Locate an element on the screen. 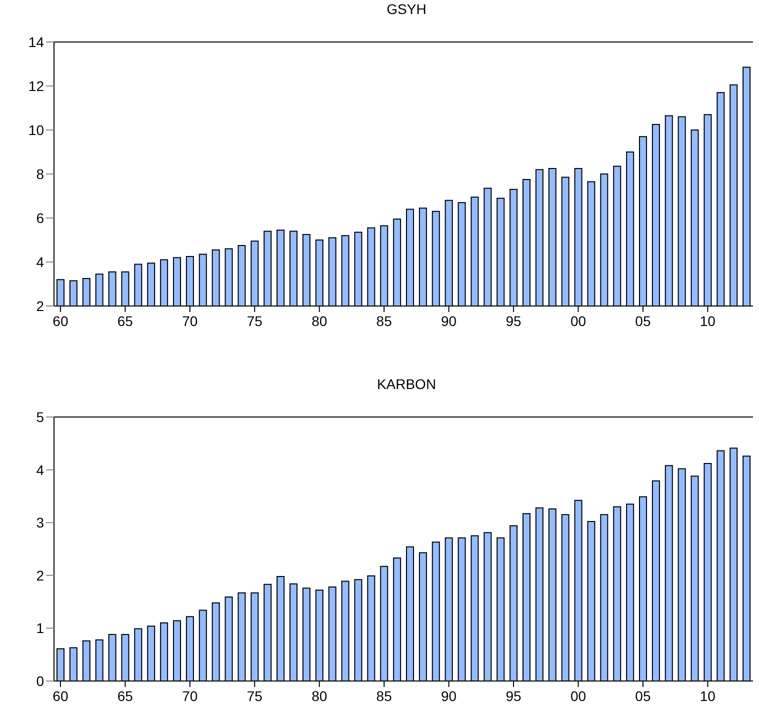  y-tick-label: 1 is located at coordinates (40, 628).